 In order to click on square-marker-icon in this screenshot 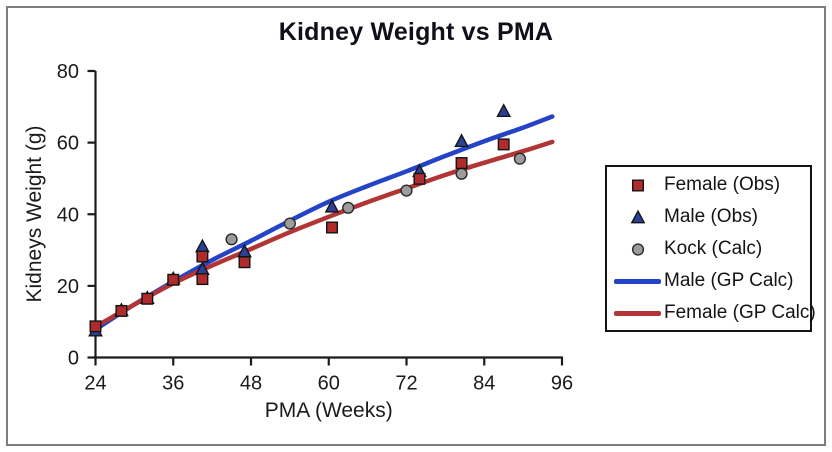, I will do `click(637, 185)`.